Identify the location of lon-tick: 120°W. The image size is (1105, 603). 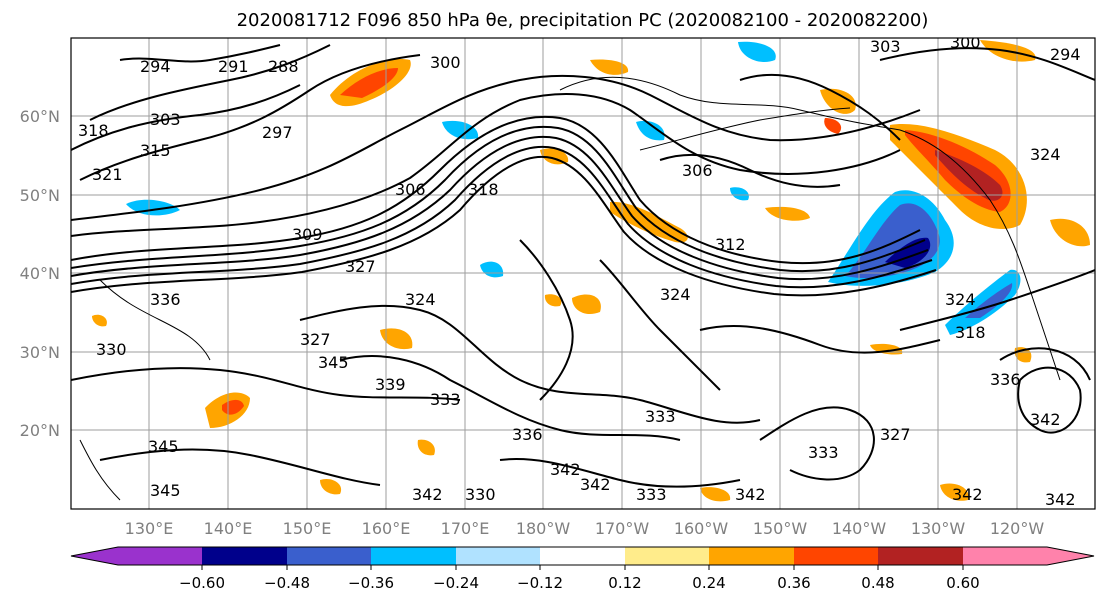
(1017, 528).